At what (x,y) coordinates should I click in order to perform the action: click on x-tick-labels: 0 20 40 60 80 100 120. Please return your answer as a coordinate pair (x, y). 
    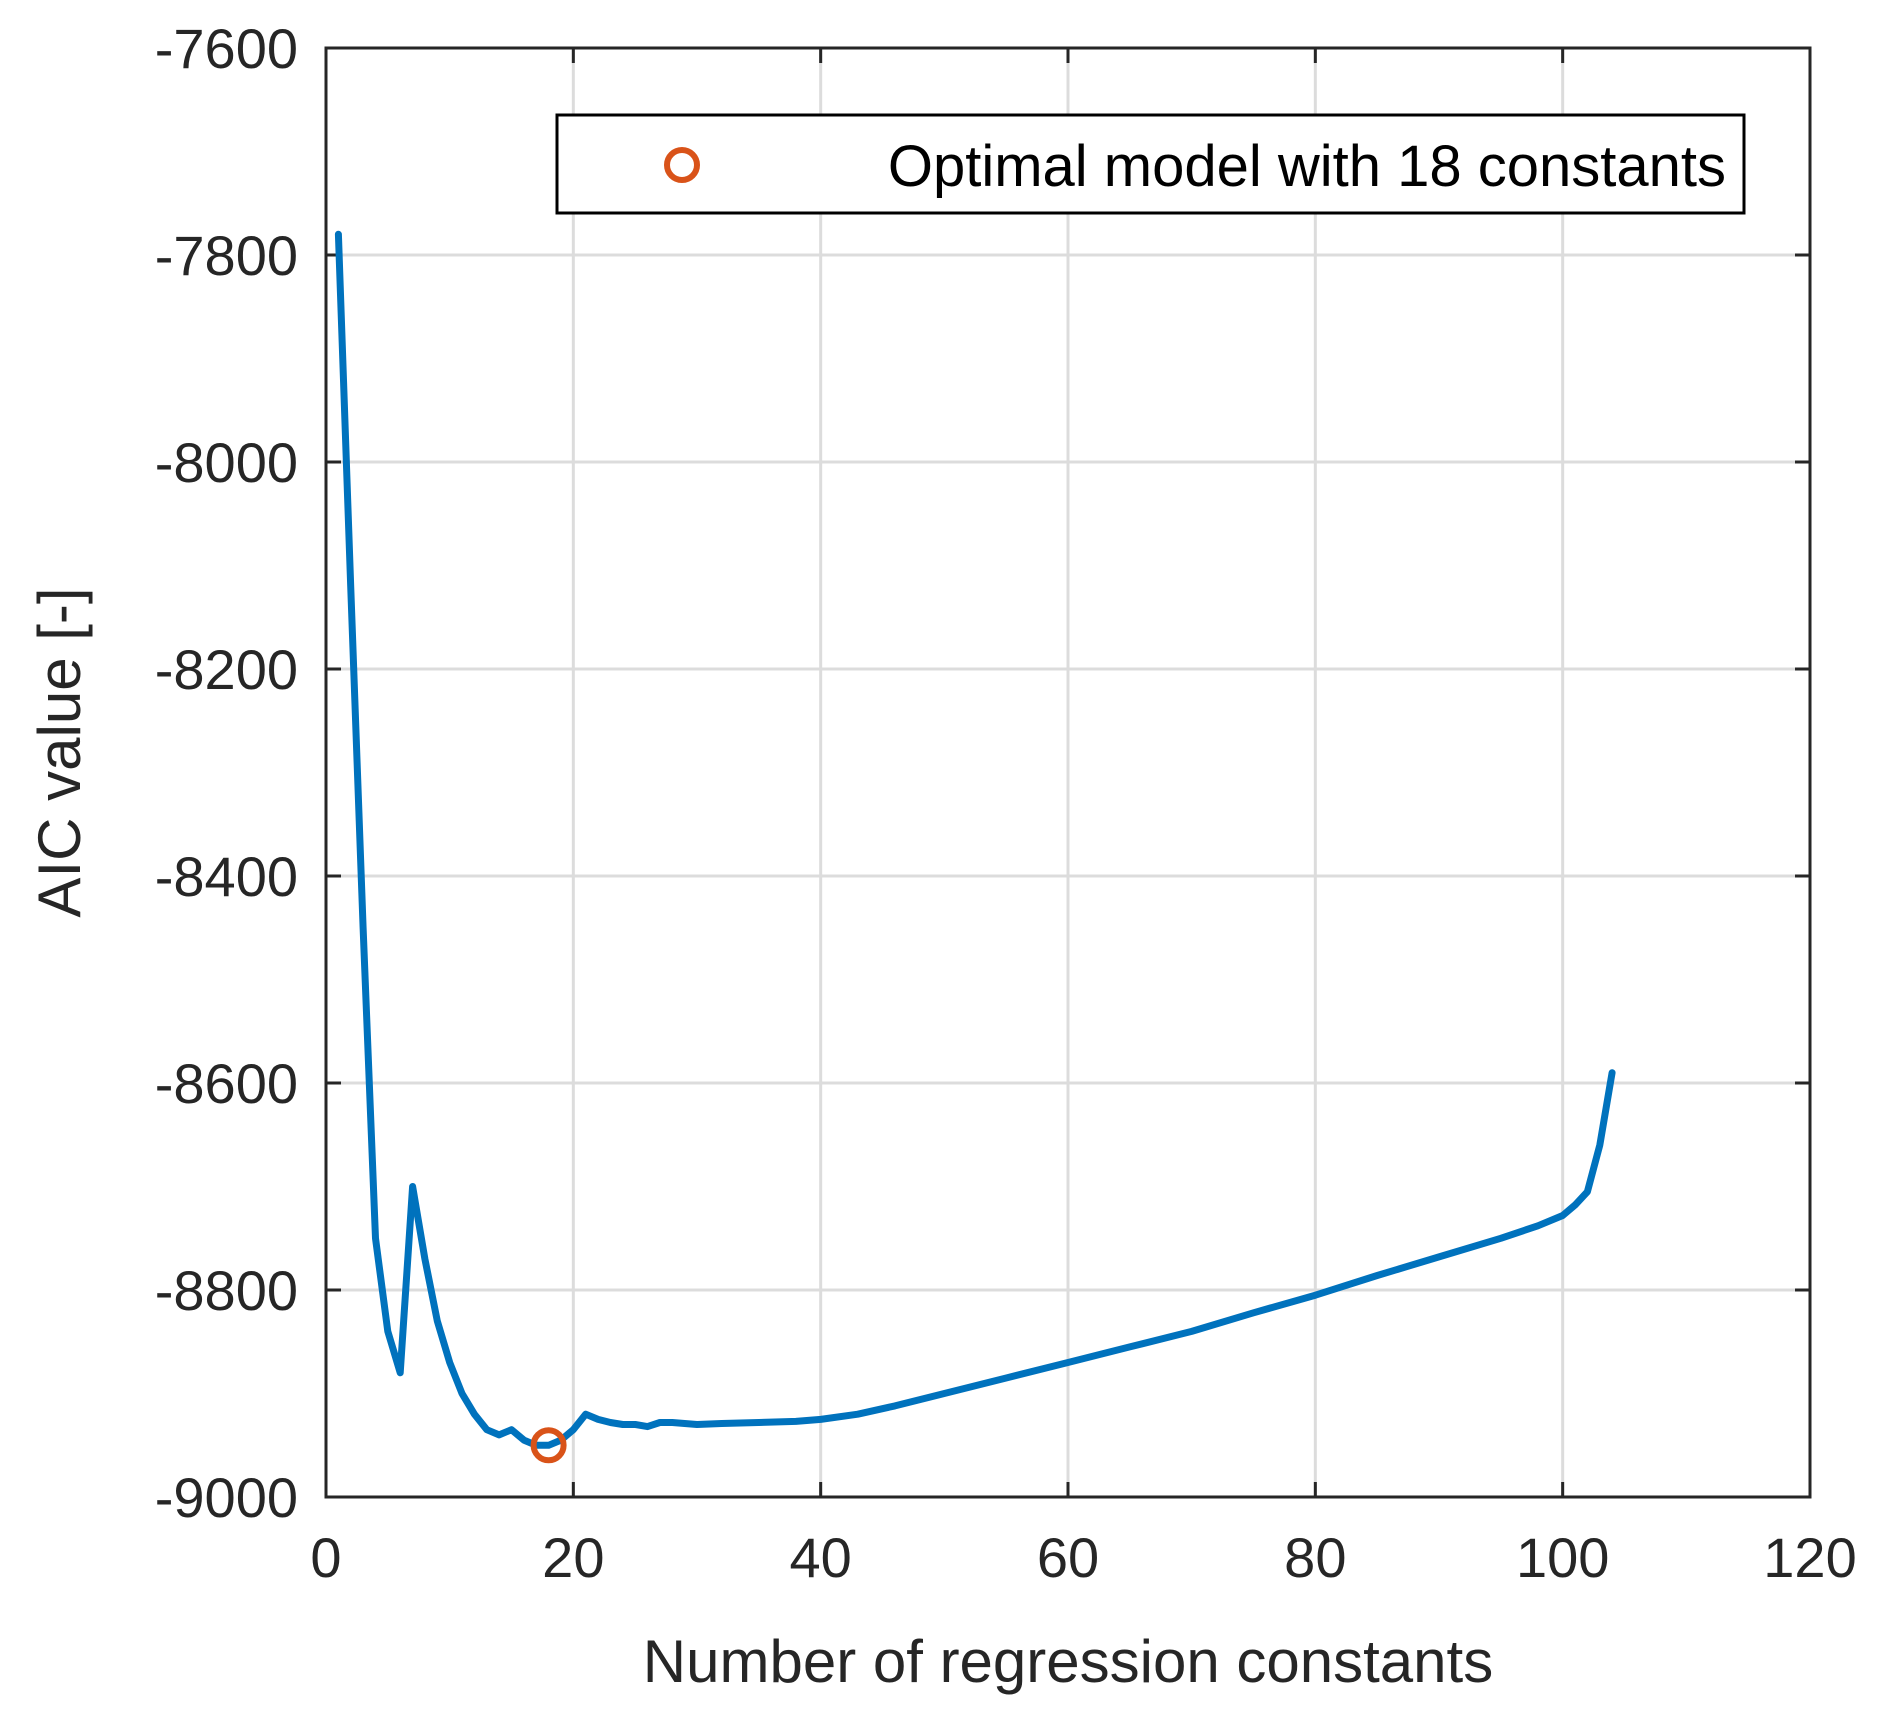
    Looking at the image, I should click on (1083, 1557).